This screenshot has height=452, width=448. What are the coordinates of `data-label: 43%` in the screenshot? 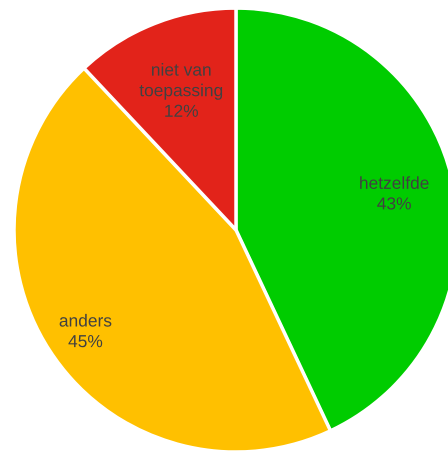 It's located at (394, 203).